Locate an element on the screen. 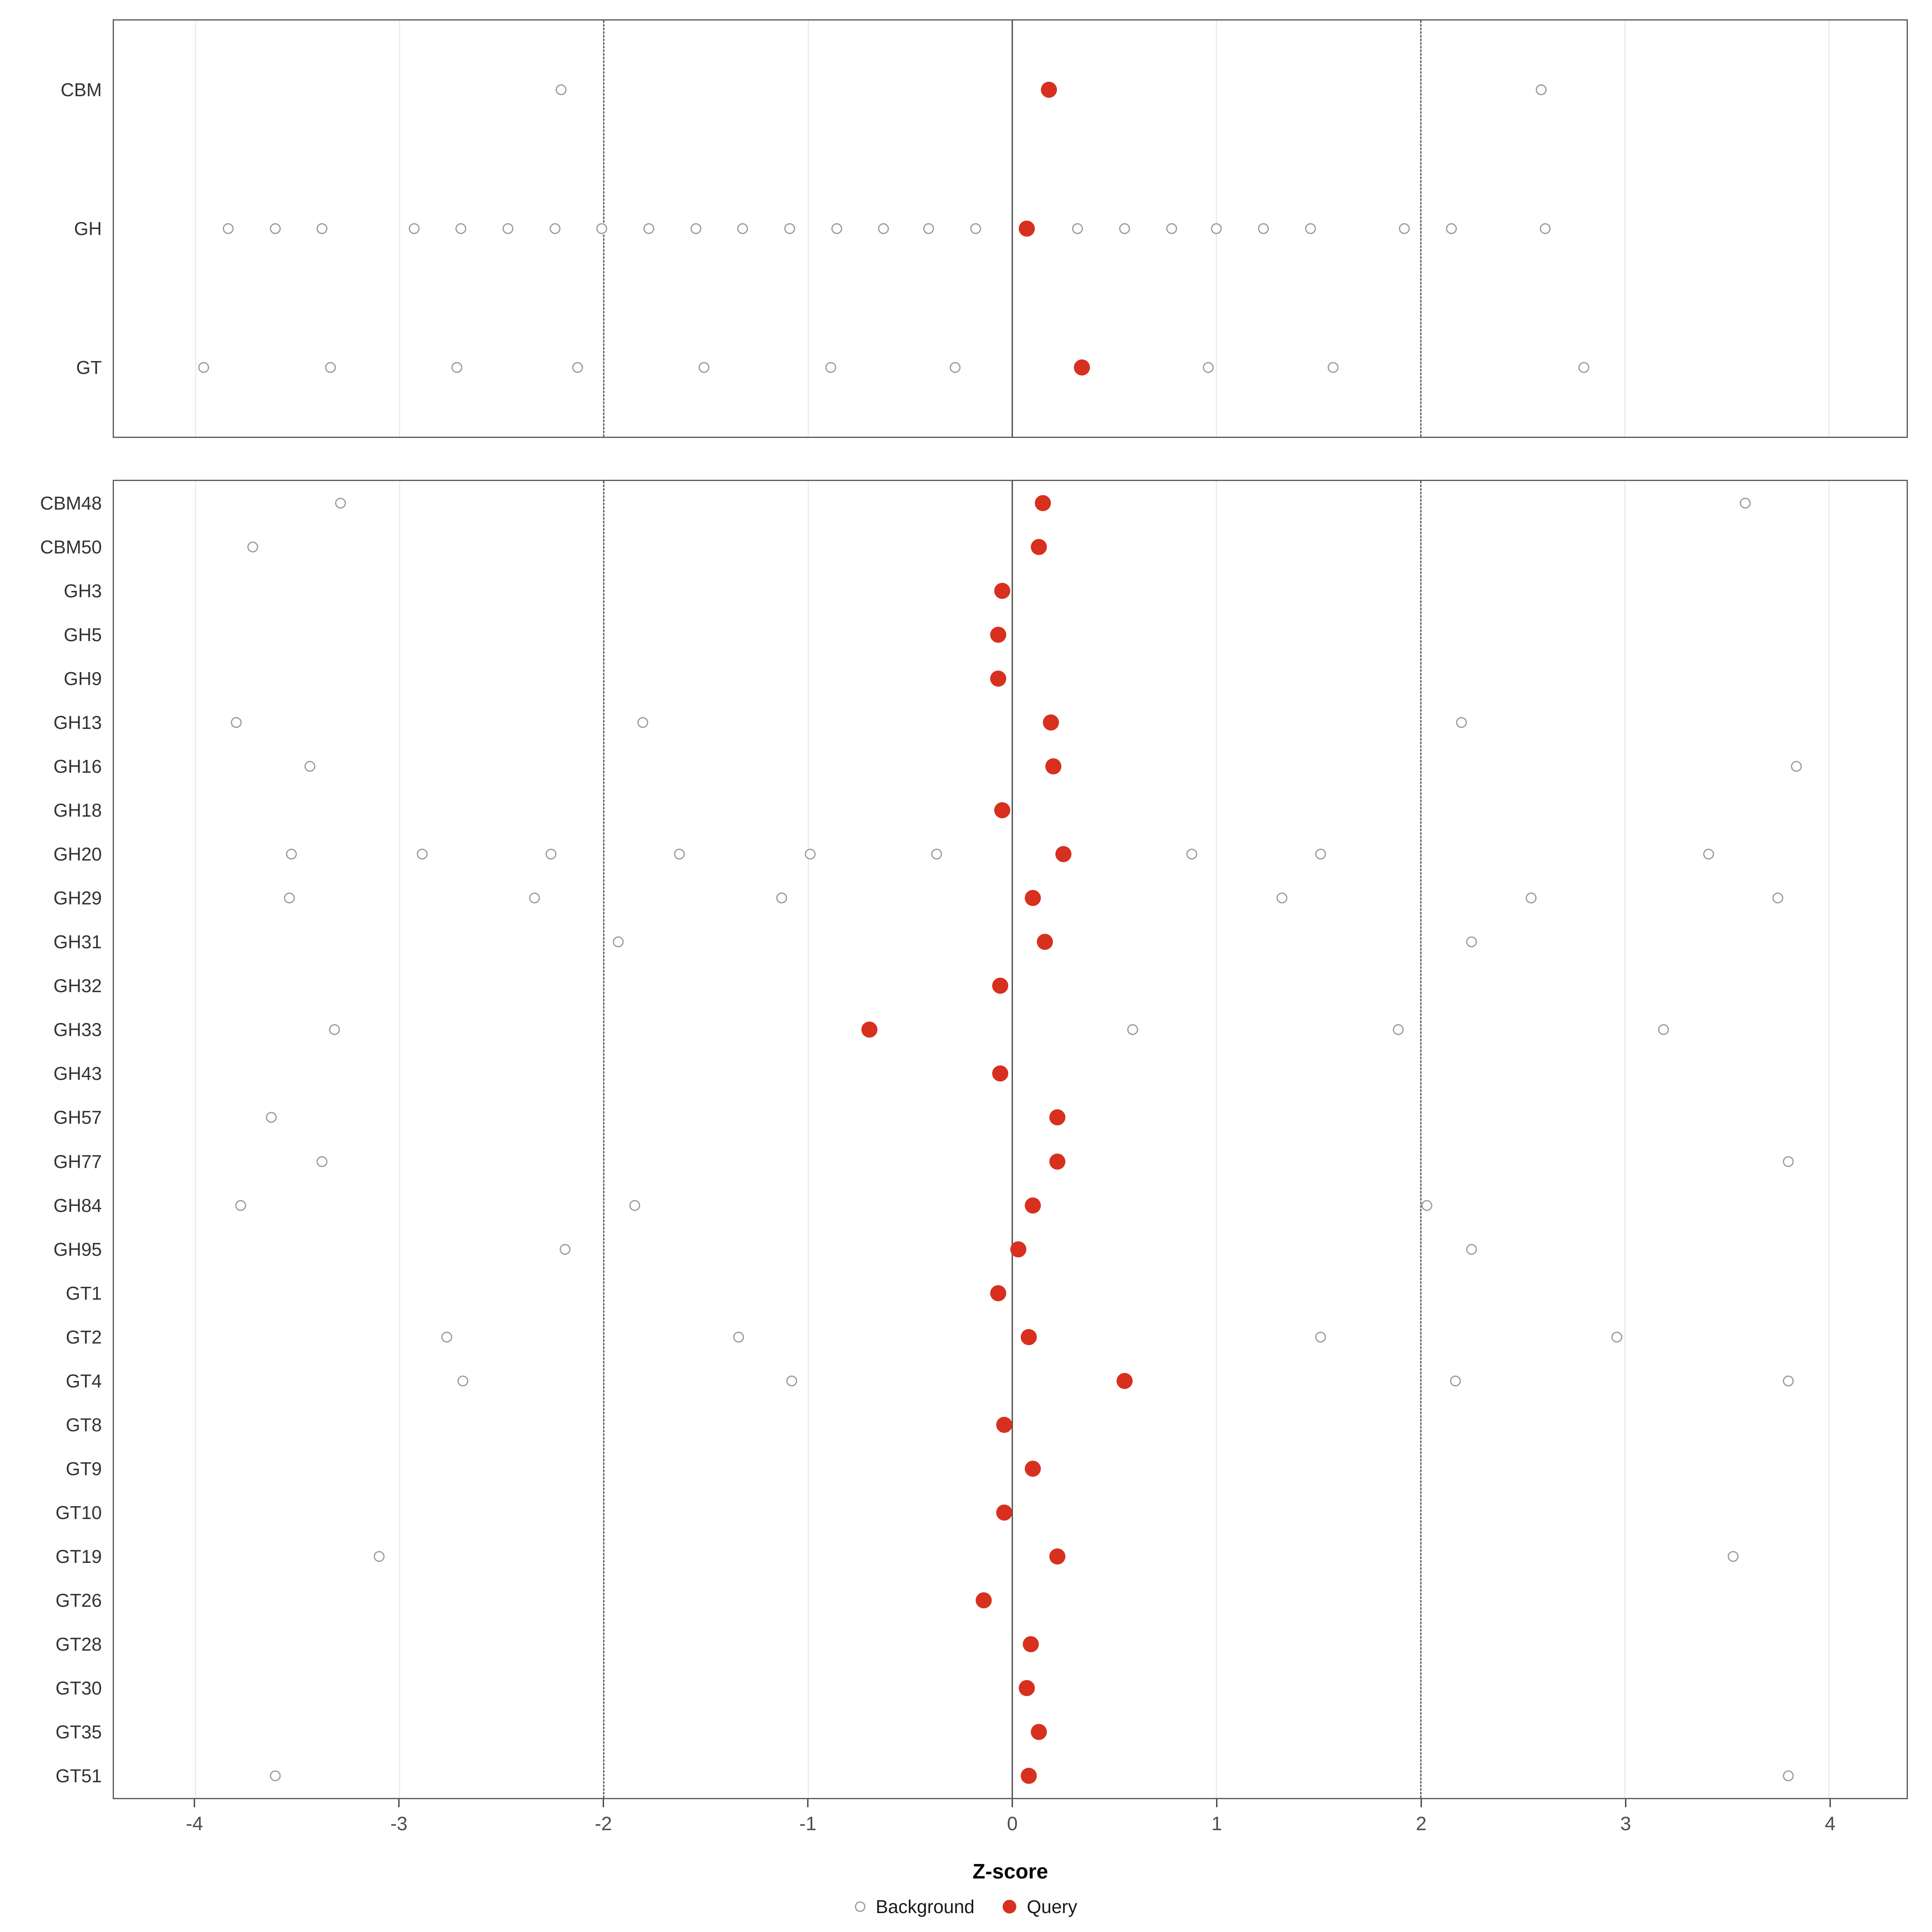 Image resolution: width=1932 pixels, height=1932 pixels. legend-label-query: Query is located at coordinates (1052, 1906).